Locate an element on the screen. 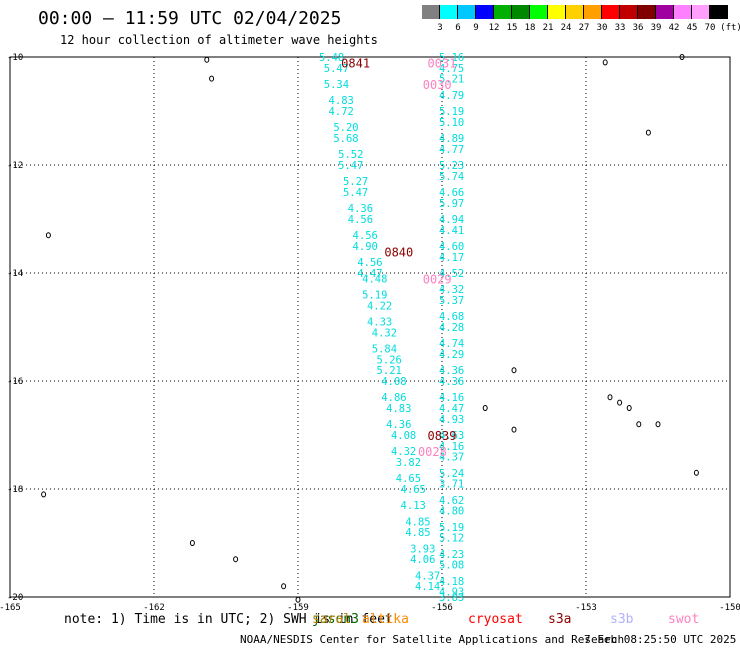  wave-height-label: 5.08 is located at coordinates (451, 566).